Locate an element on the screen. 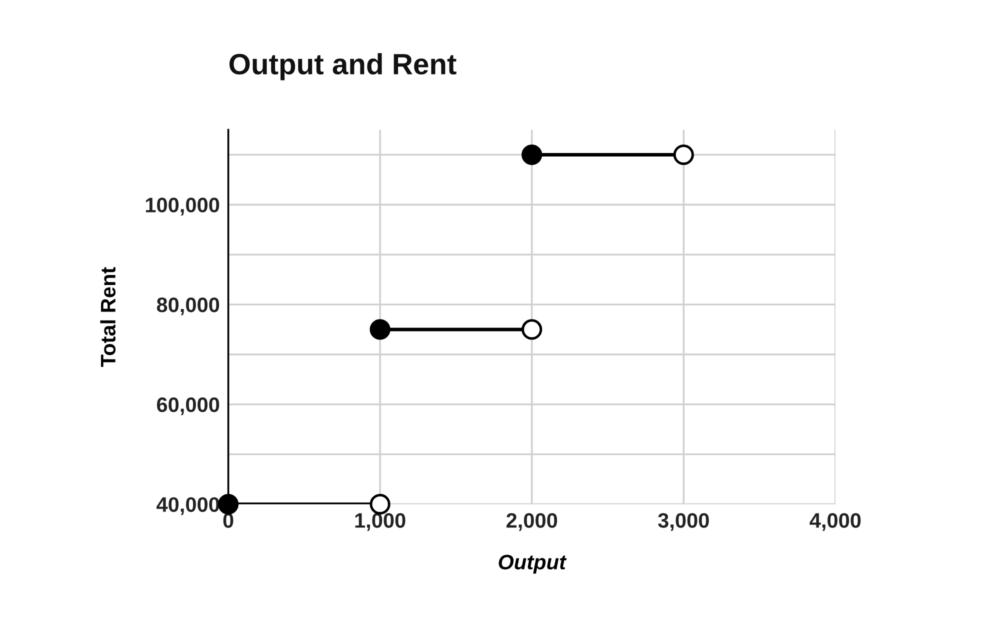 This screenshot has width=984, height=624. y-axis-title: Total Rent is located at coordinates (108, 317).